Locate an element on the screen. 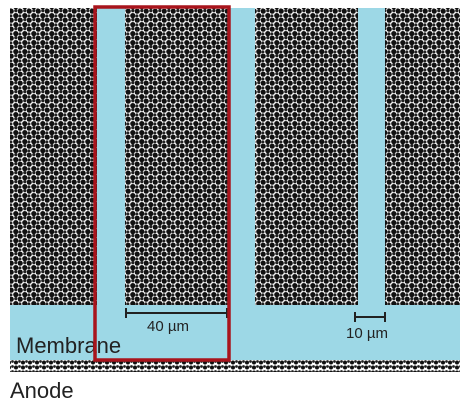 The width and height of the screenshot is (462, 404). scale-bars is located at coordinates (255, 315).